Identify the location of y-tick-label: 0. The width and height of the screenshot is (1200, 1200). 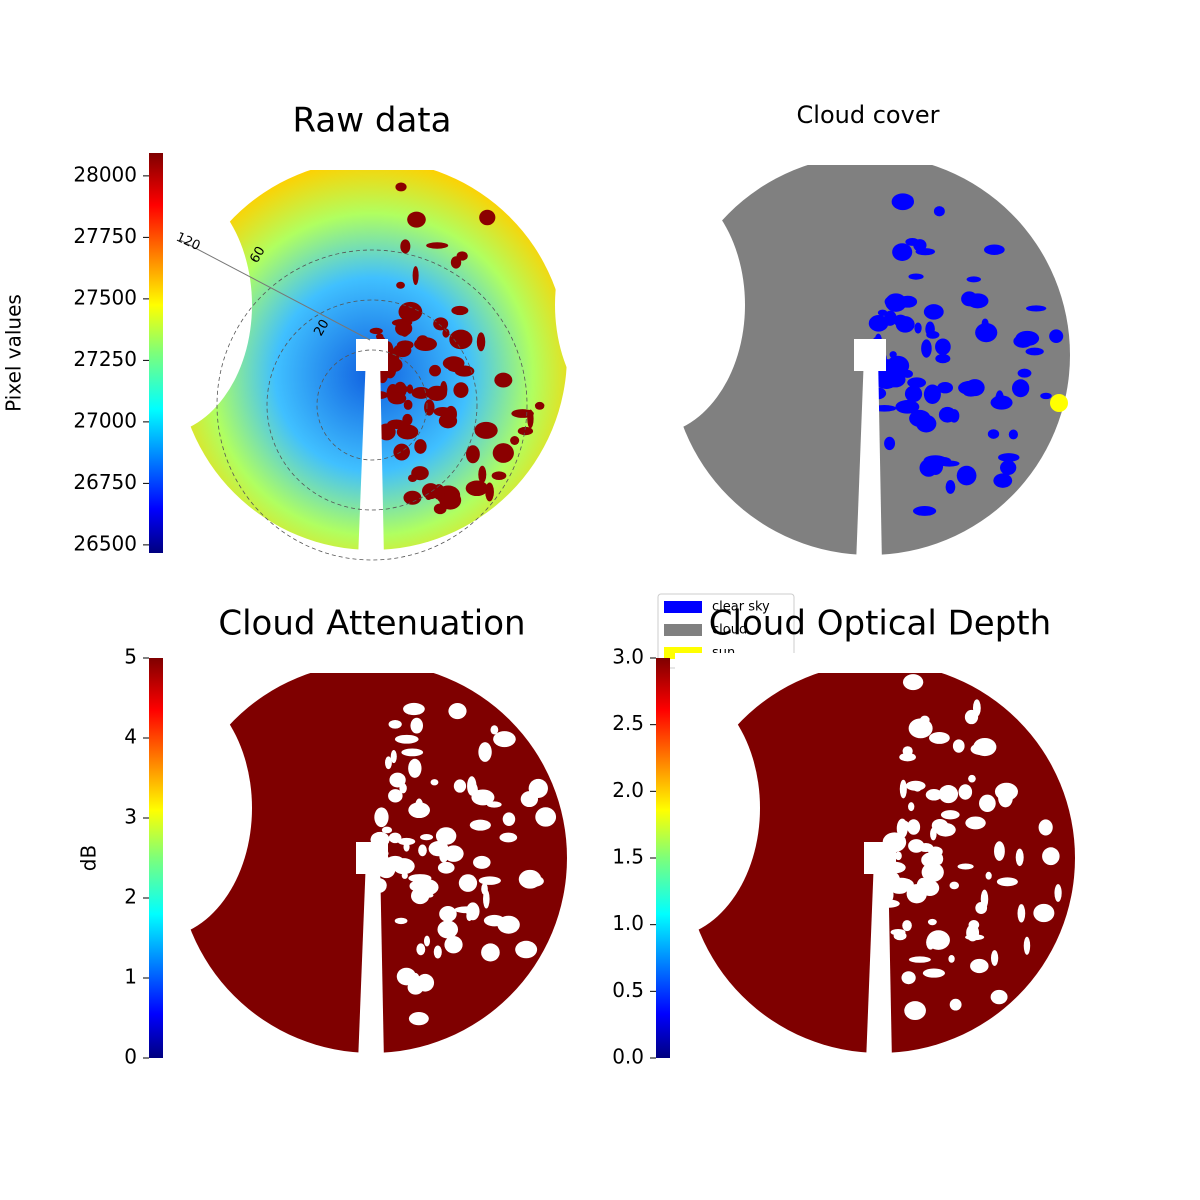
(130, 1057).